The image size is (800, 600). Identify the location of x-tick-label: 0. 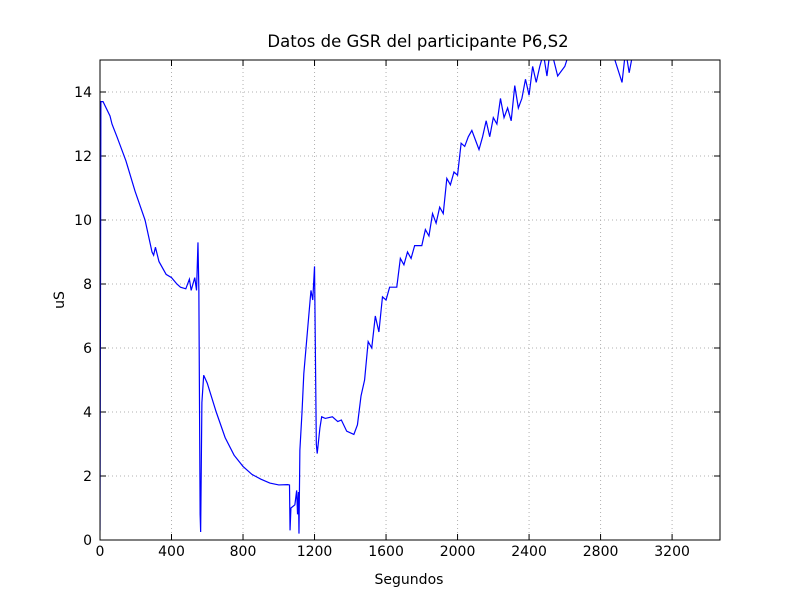
(100, 552).